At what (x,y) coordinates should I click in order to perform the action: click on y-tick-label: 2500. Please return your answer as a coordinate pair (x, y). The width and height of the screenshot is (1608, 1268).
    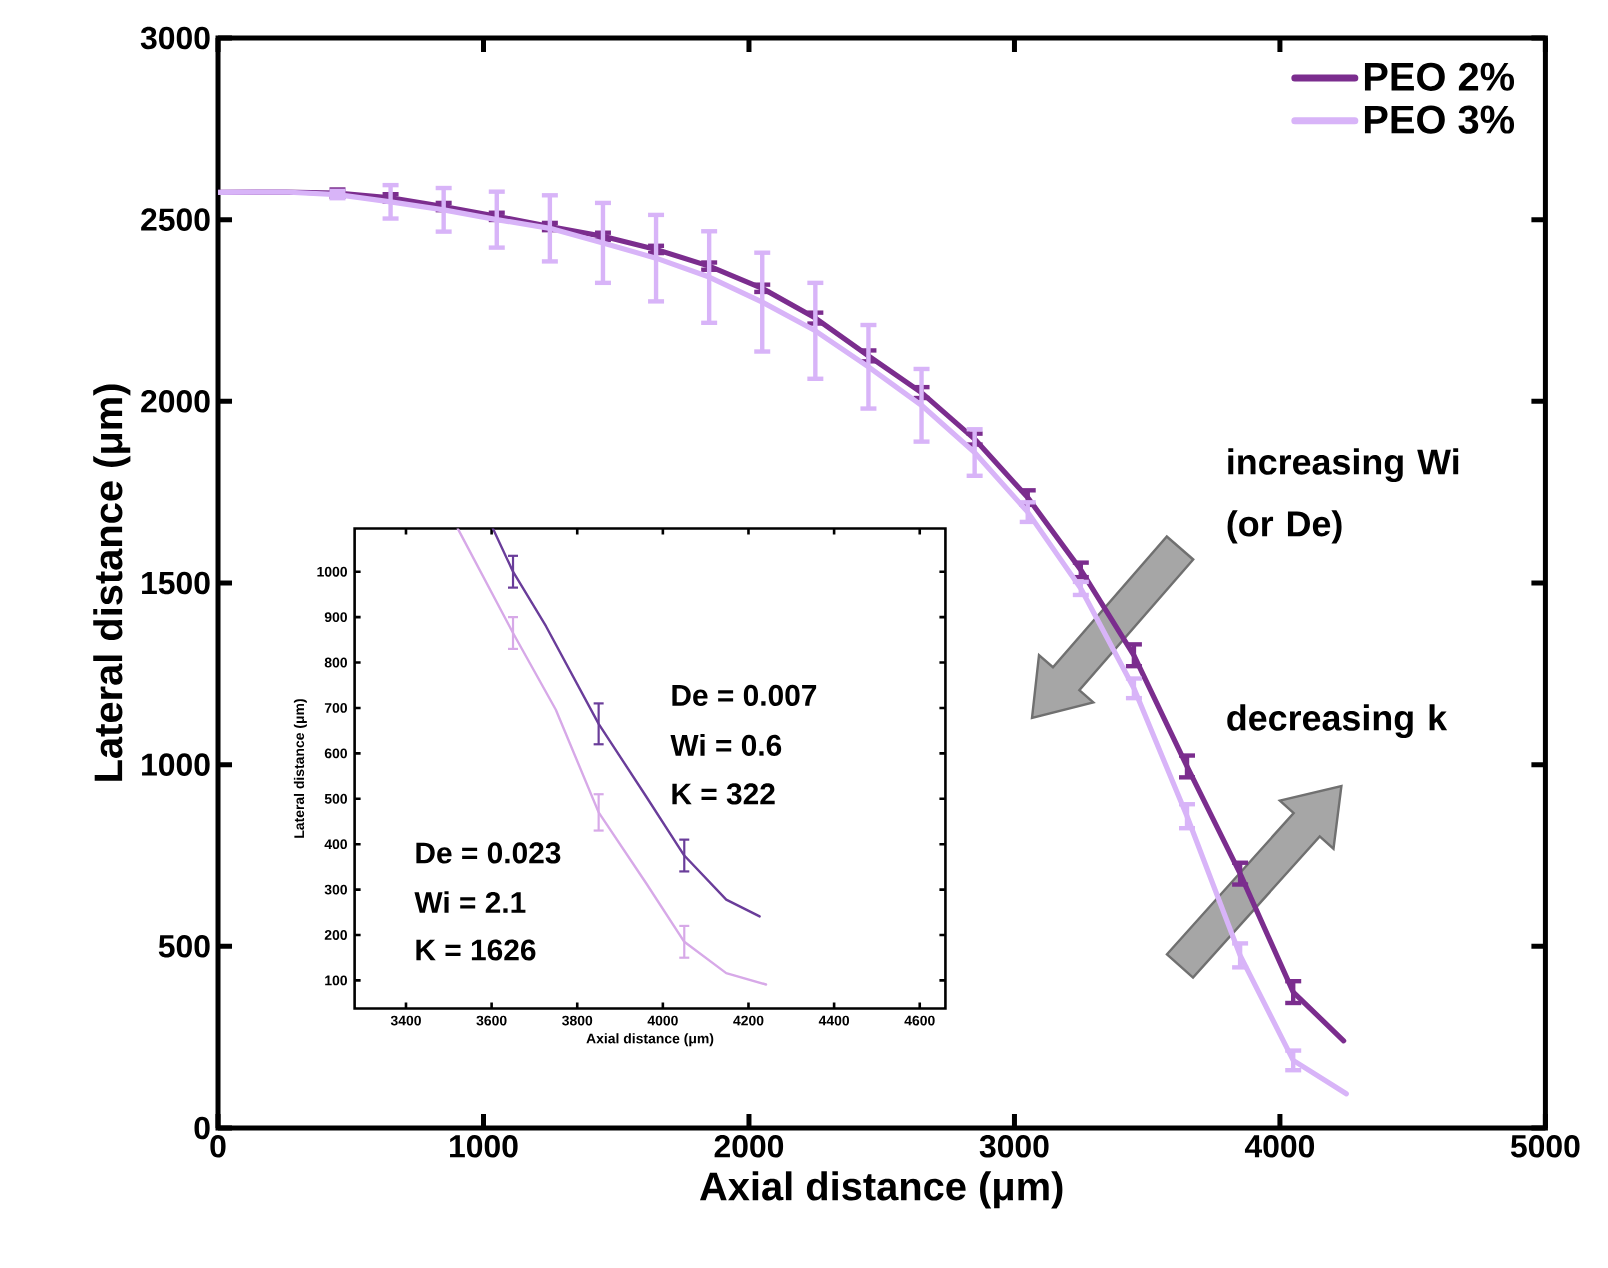
    Looking at the image, I should click on (175, 219).